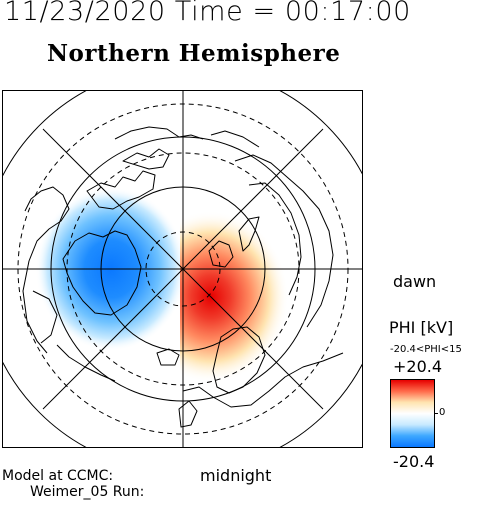 The width and height of the screenshot is (484, 508). Describe the element at coordinates (415, 281) in the screenshot. I see `dawn-label: dawn` at that location.